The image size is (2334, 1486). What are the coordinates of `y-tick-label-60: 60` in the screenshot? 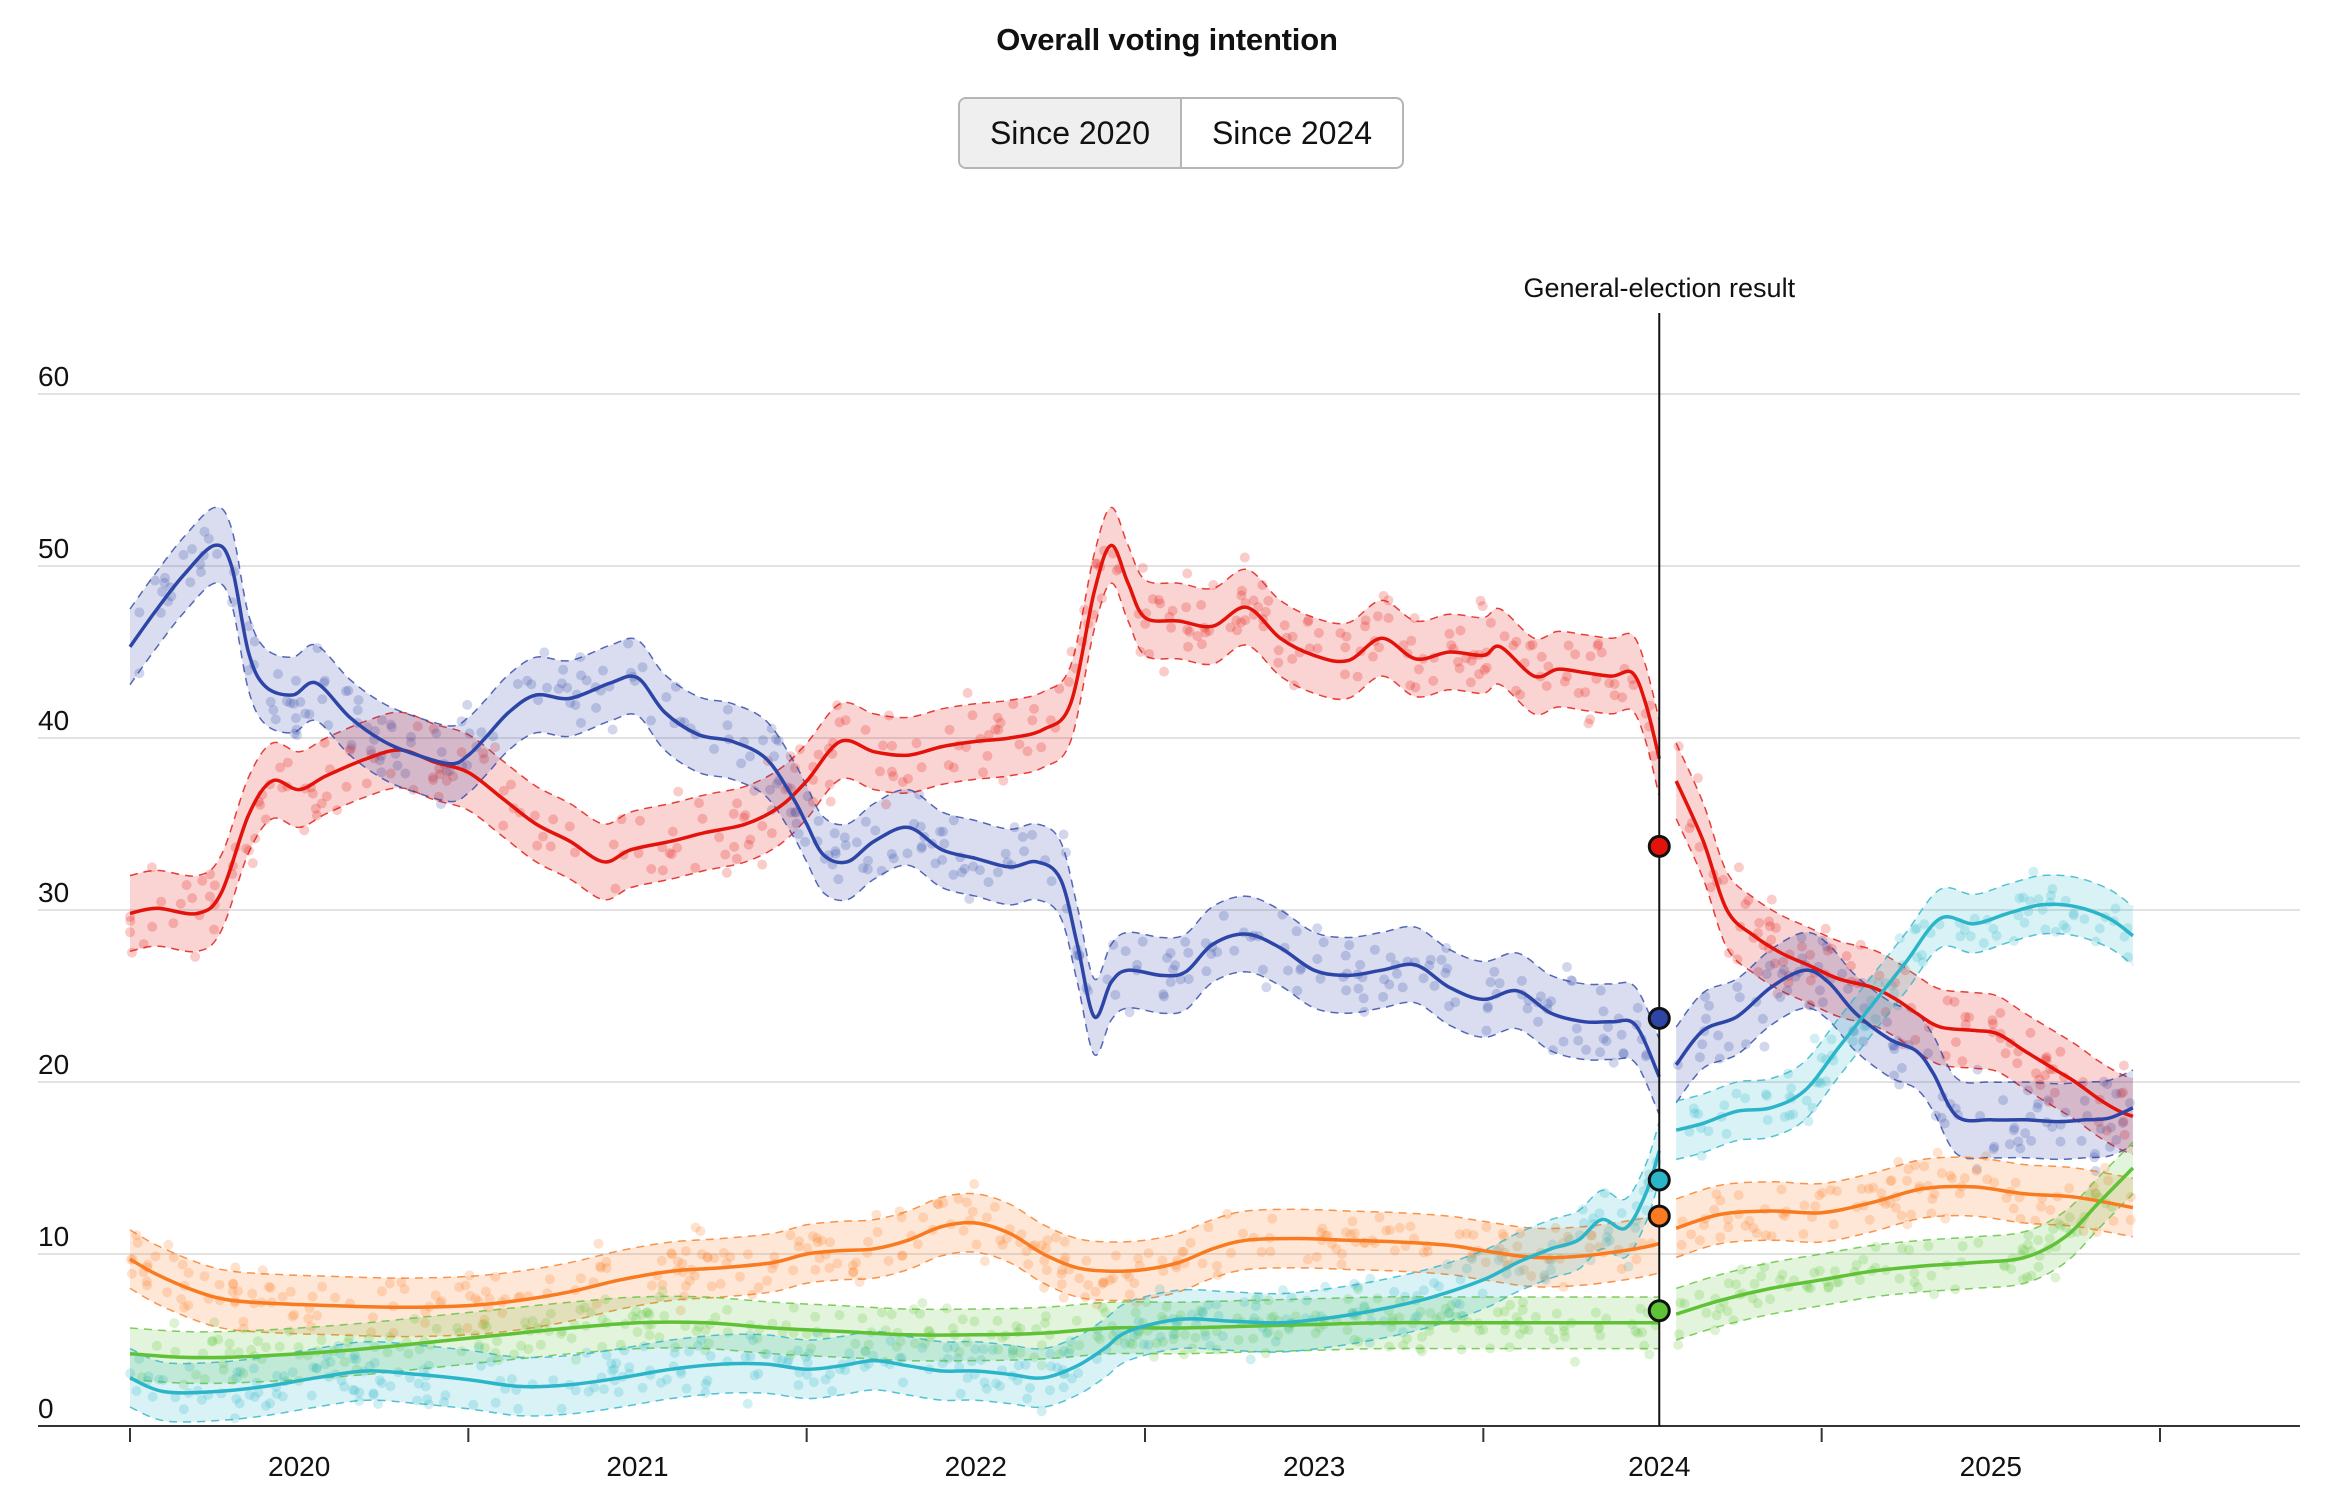 It's located at (53, 376).